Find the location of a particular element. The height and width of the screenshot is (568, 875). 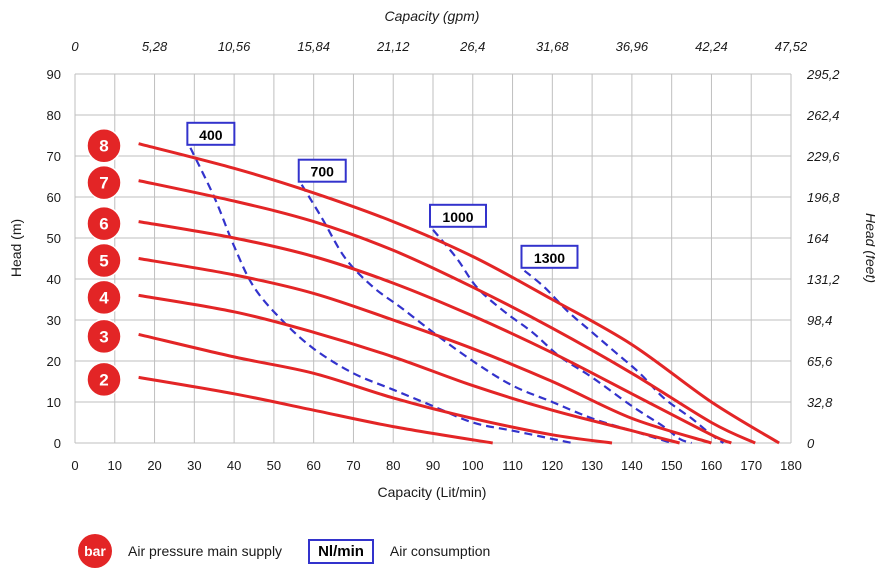

y2-tick-label: 32,8 is located at coordinates (820, 402).